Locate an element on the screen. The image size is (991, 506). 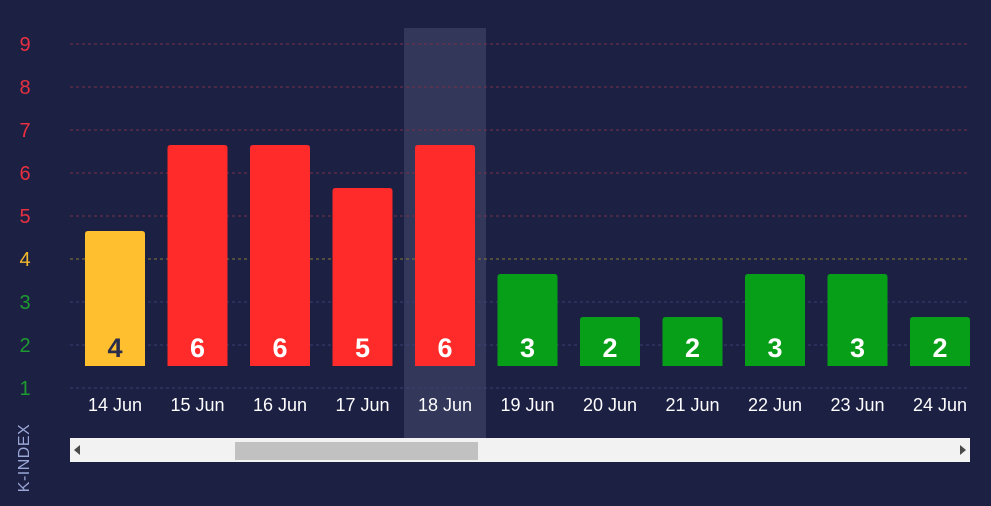
arrow-left-icon is located at coordinates (77, 450).